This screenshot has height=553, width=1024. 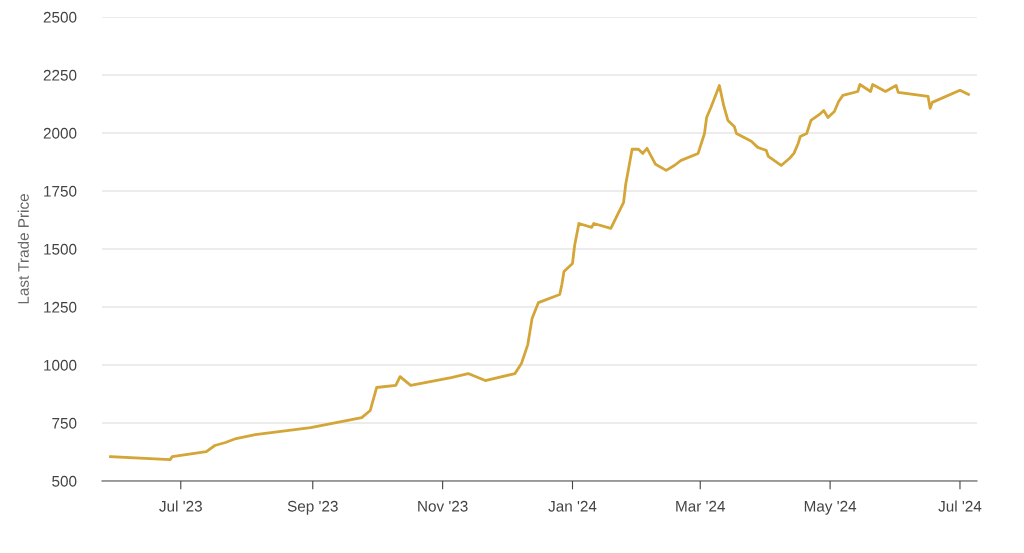 I want to click on y-tick-label: 1750, so click(x=60, y=191).